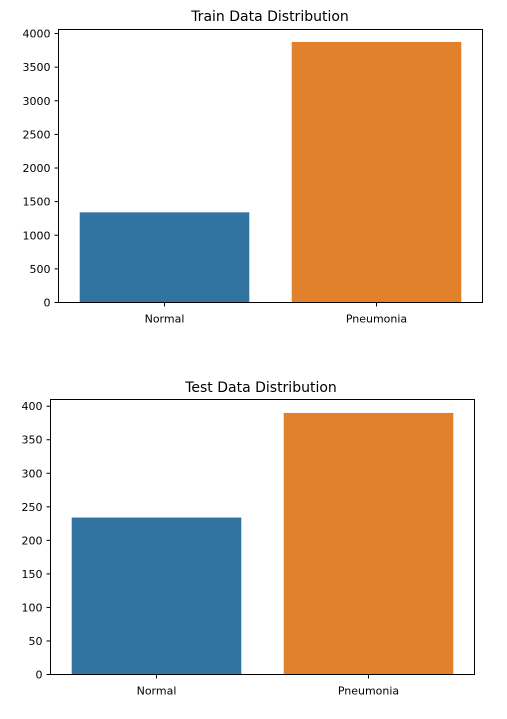  What do you see at coordinates (32, 607) in the screenshot?
I see `y-tick-label: 100` at bounding box center [32, 607].